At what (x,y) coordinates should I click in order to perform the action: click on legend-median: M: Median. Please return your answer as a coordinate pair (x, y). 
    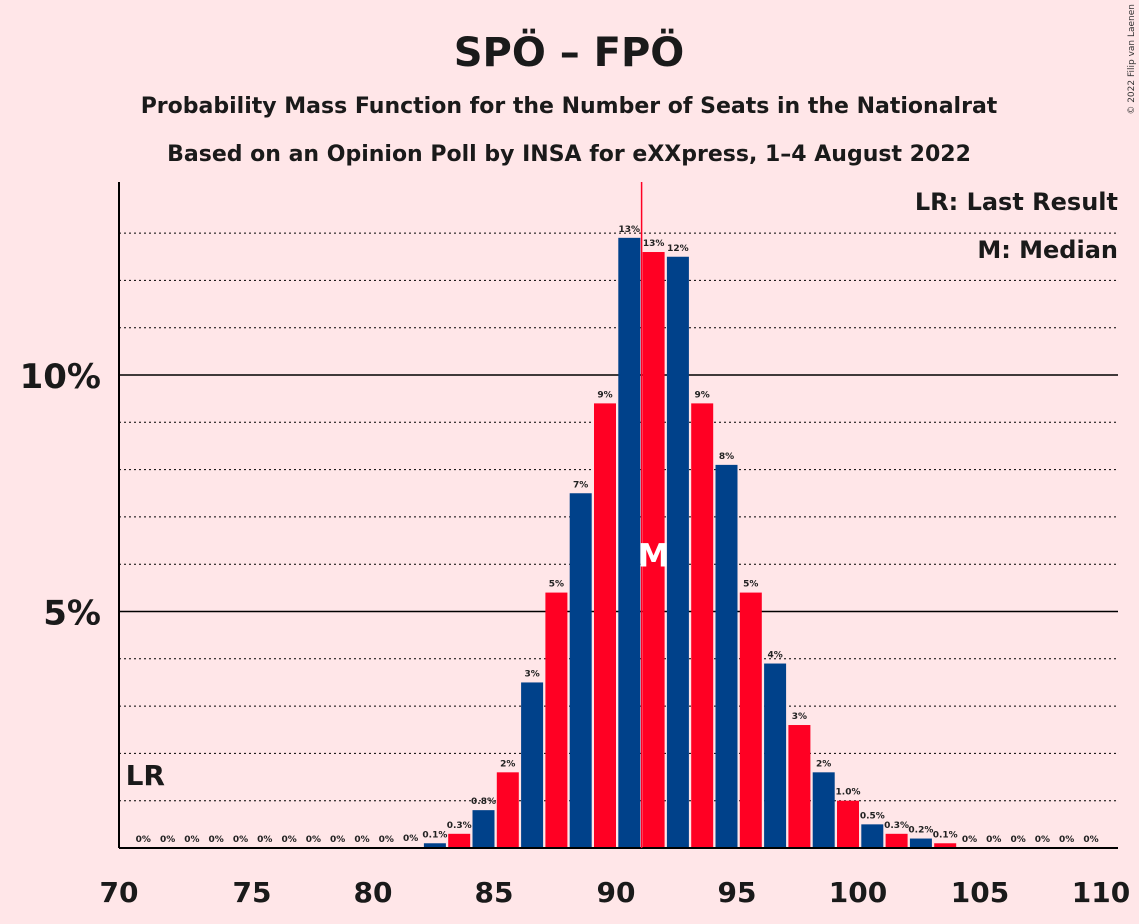
    Looking at the image, I should click on (1047, 250).